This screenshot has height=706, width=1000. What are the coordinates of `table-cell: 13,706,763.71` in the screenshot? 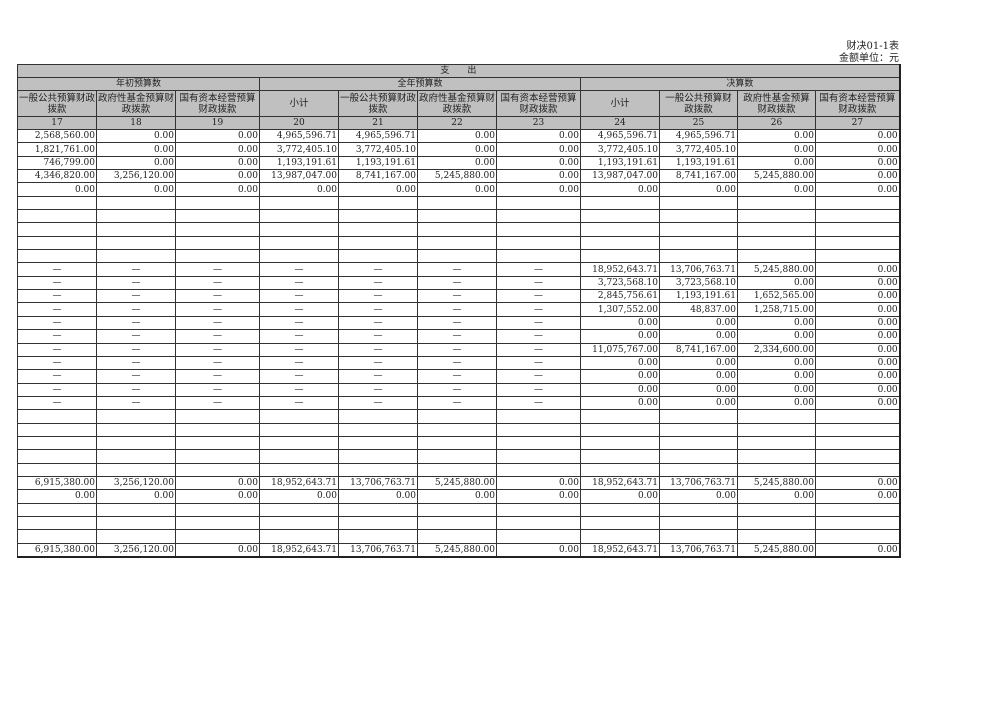 It's located at (378, 483).